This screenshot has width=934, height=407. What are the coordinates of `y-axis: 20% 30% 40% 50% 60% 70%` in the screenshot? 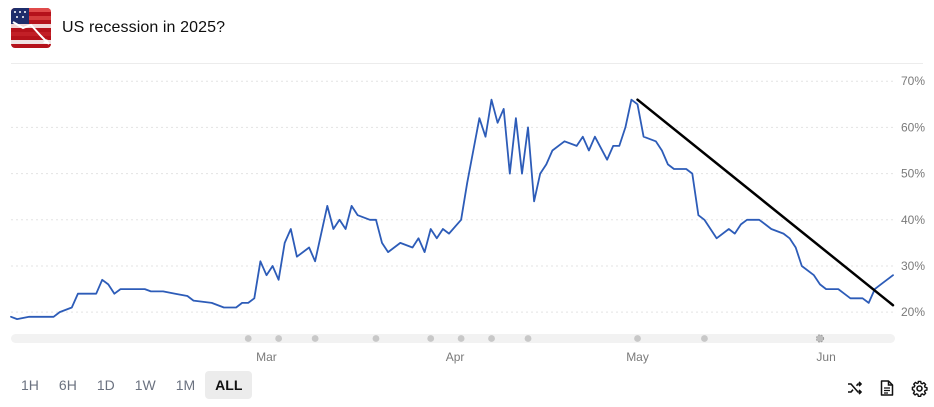 It's located at (913, 196).